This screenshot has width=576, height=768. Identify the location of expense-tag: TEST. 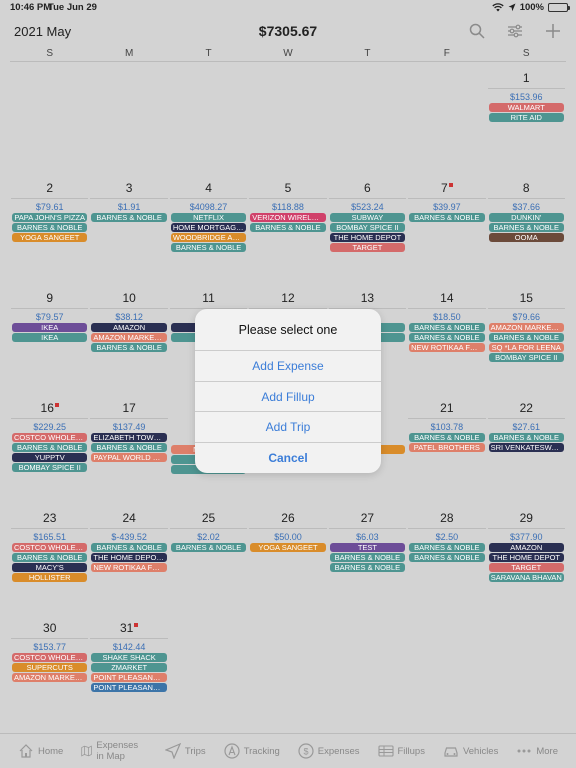
(367, 547).